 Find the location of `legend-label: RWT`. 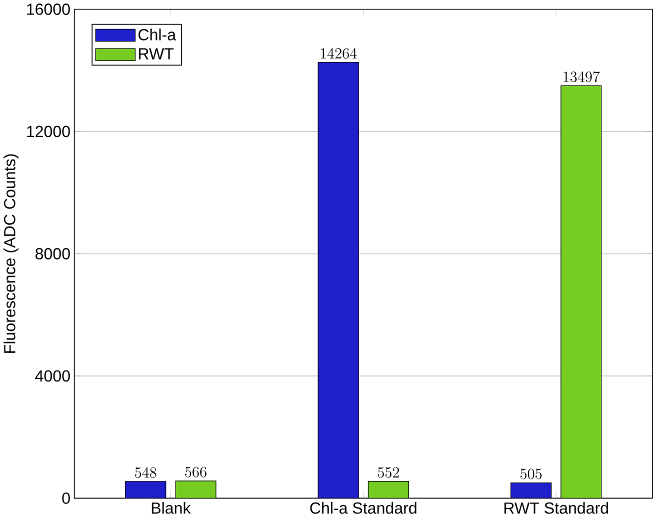

legend-label: RWT is located at coordinates (156, 54).